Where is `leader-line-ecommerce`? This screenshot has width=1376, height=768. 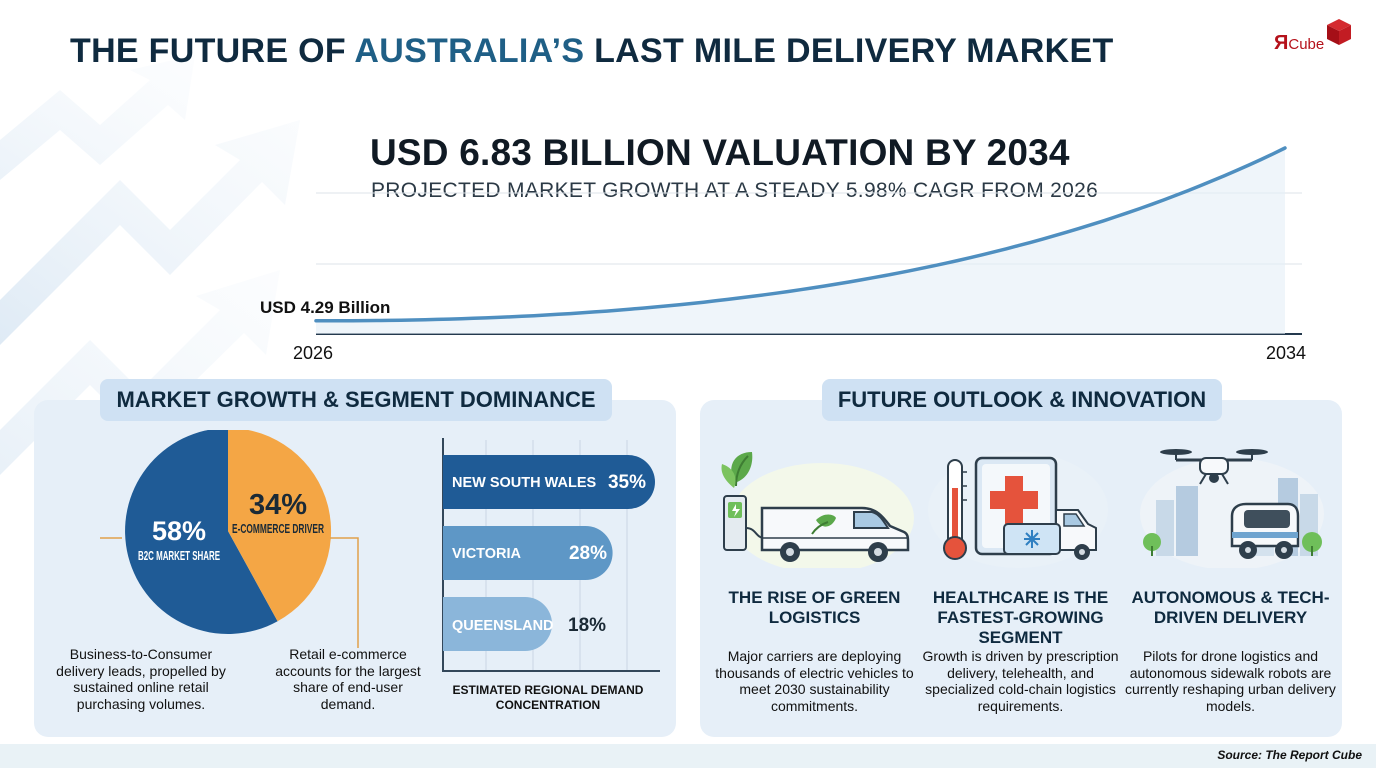
leader-line-ecommerce is located at coordinates (344, 592).